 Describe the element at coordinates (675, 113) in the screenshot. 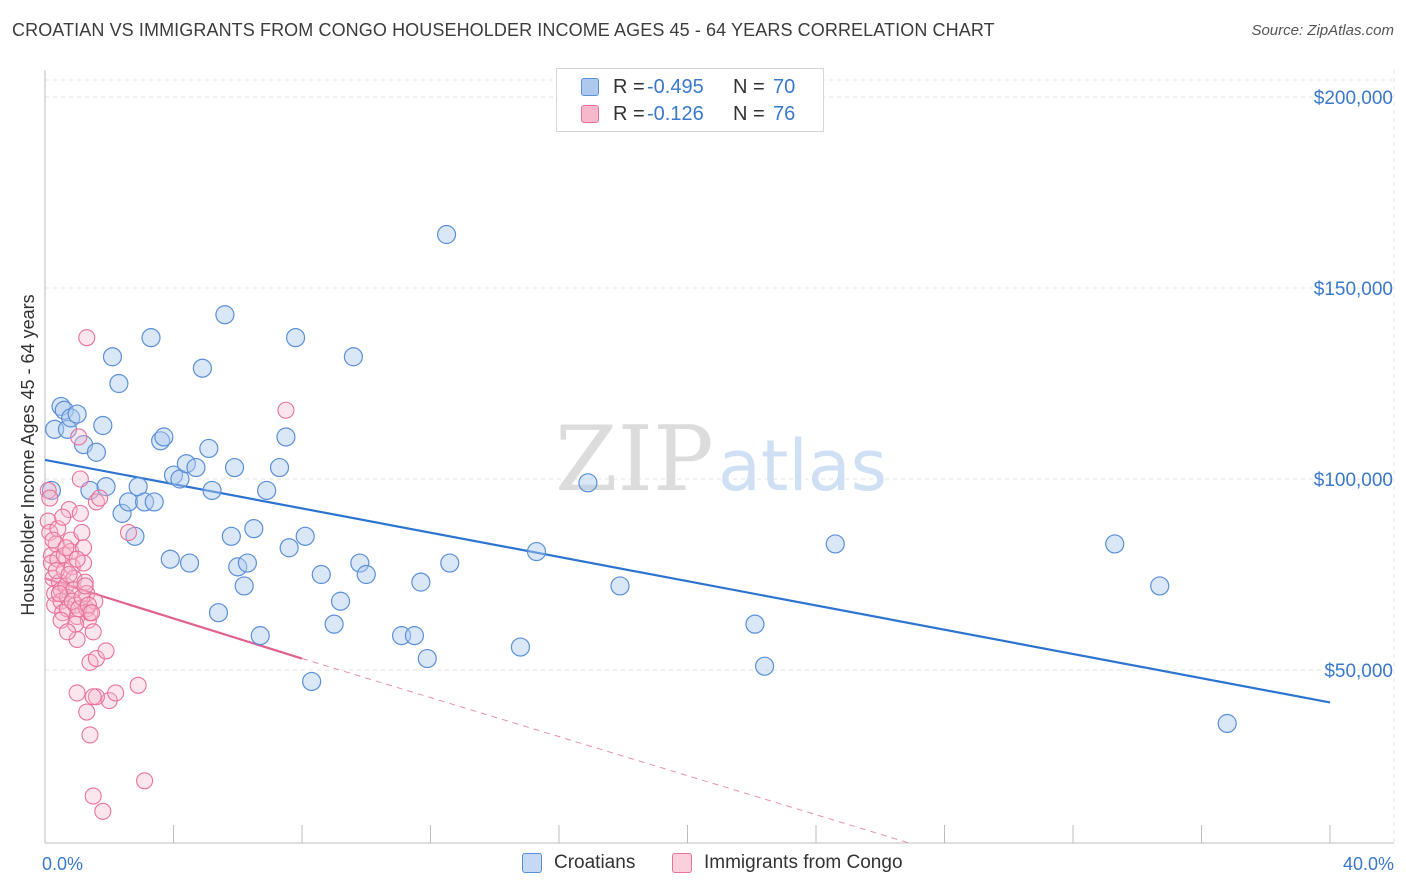

I see `r-value: -0.126` at that location.